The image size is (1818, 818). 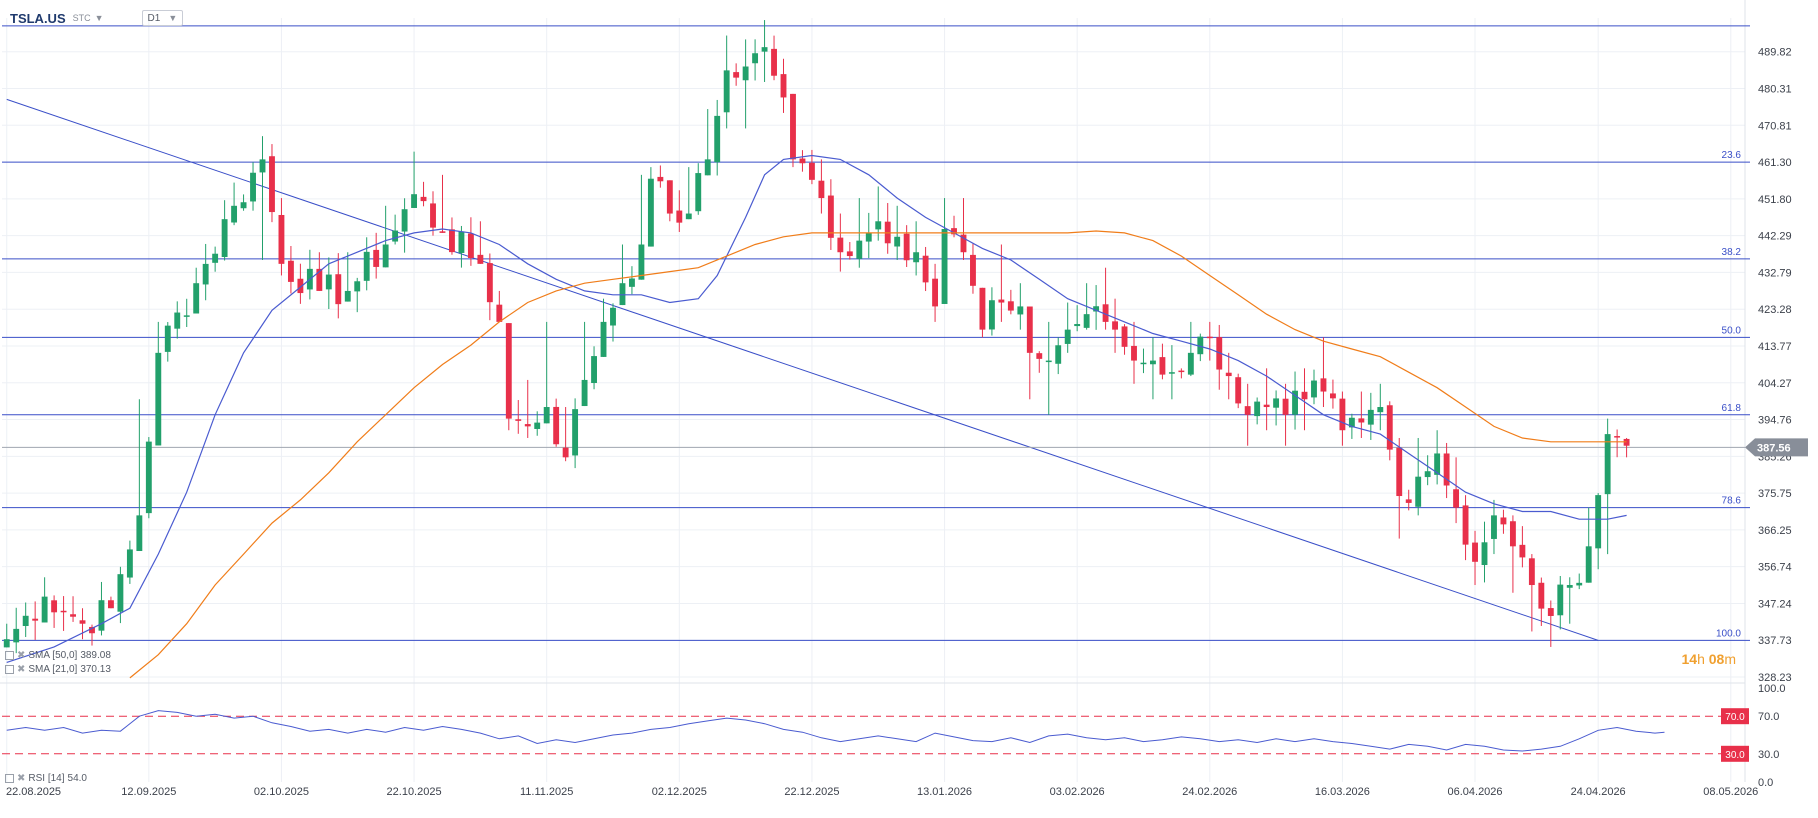 What do you see at coordinates (162, 18) in the screenshot?
I see `timeframe-selector: D1 ▼` at bounding box center [162, 18].